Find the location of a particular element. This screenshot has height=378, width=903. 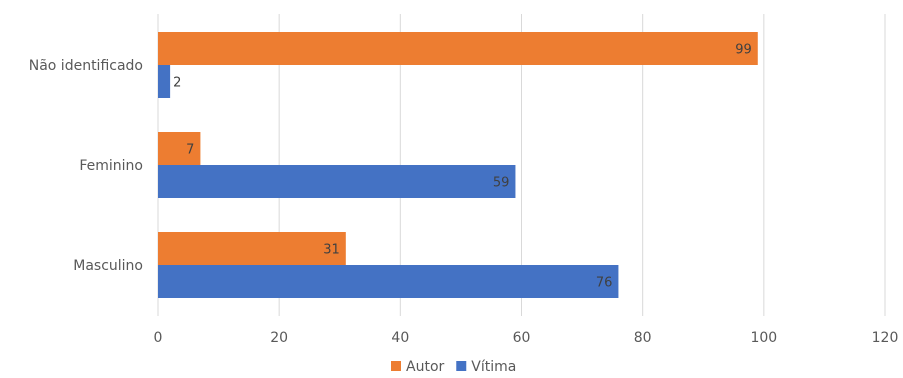

data-label-autor-2: 31 is located at coordinates (331, 250).